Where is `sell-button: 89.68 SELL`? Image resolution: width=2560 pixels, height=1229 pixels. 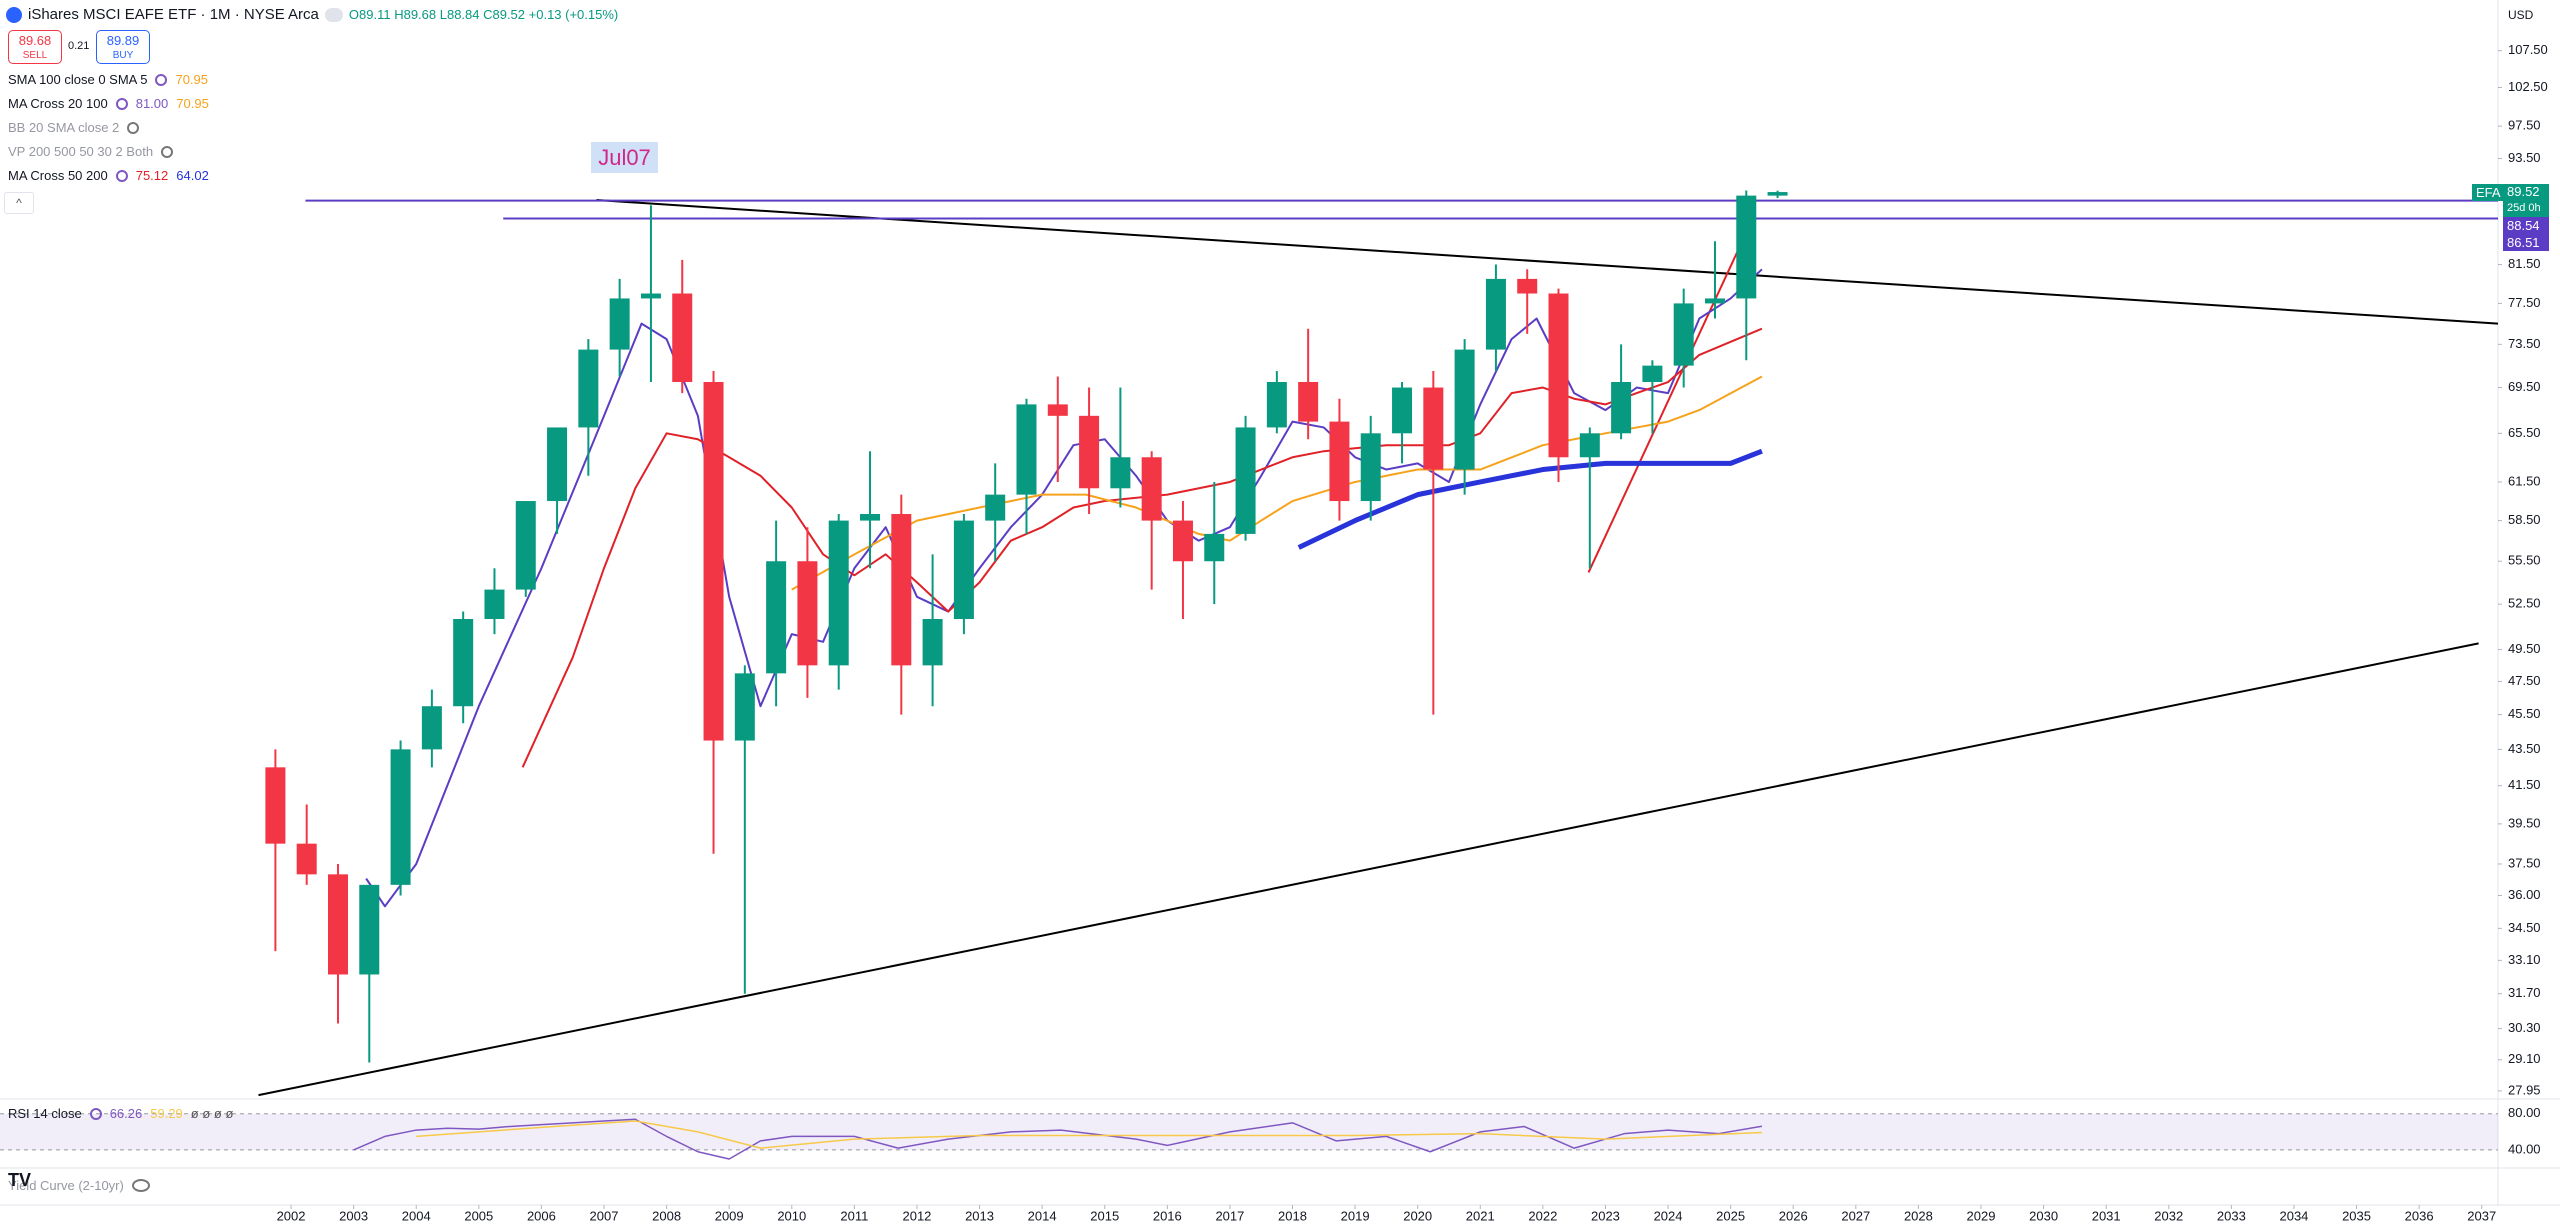 sell-button: 89.68 SELL is located at coordinates (35, 47).